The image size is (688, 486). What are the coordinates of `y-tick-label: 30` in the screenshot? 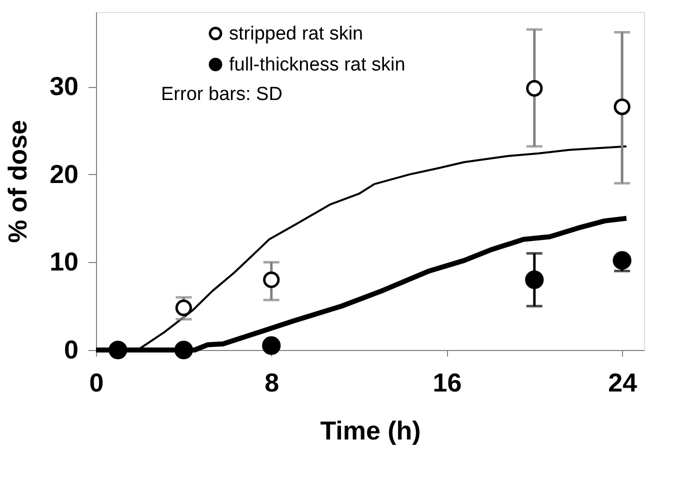 It's located at (64, 86).